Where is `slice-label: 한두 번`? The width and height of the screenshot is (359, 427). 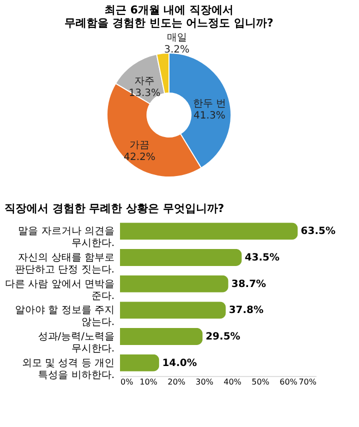
slice-label: 한두 번 is located at coordinates (209, 104).